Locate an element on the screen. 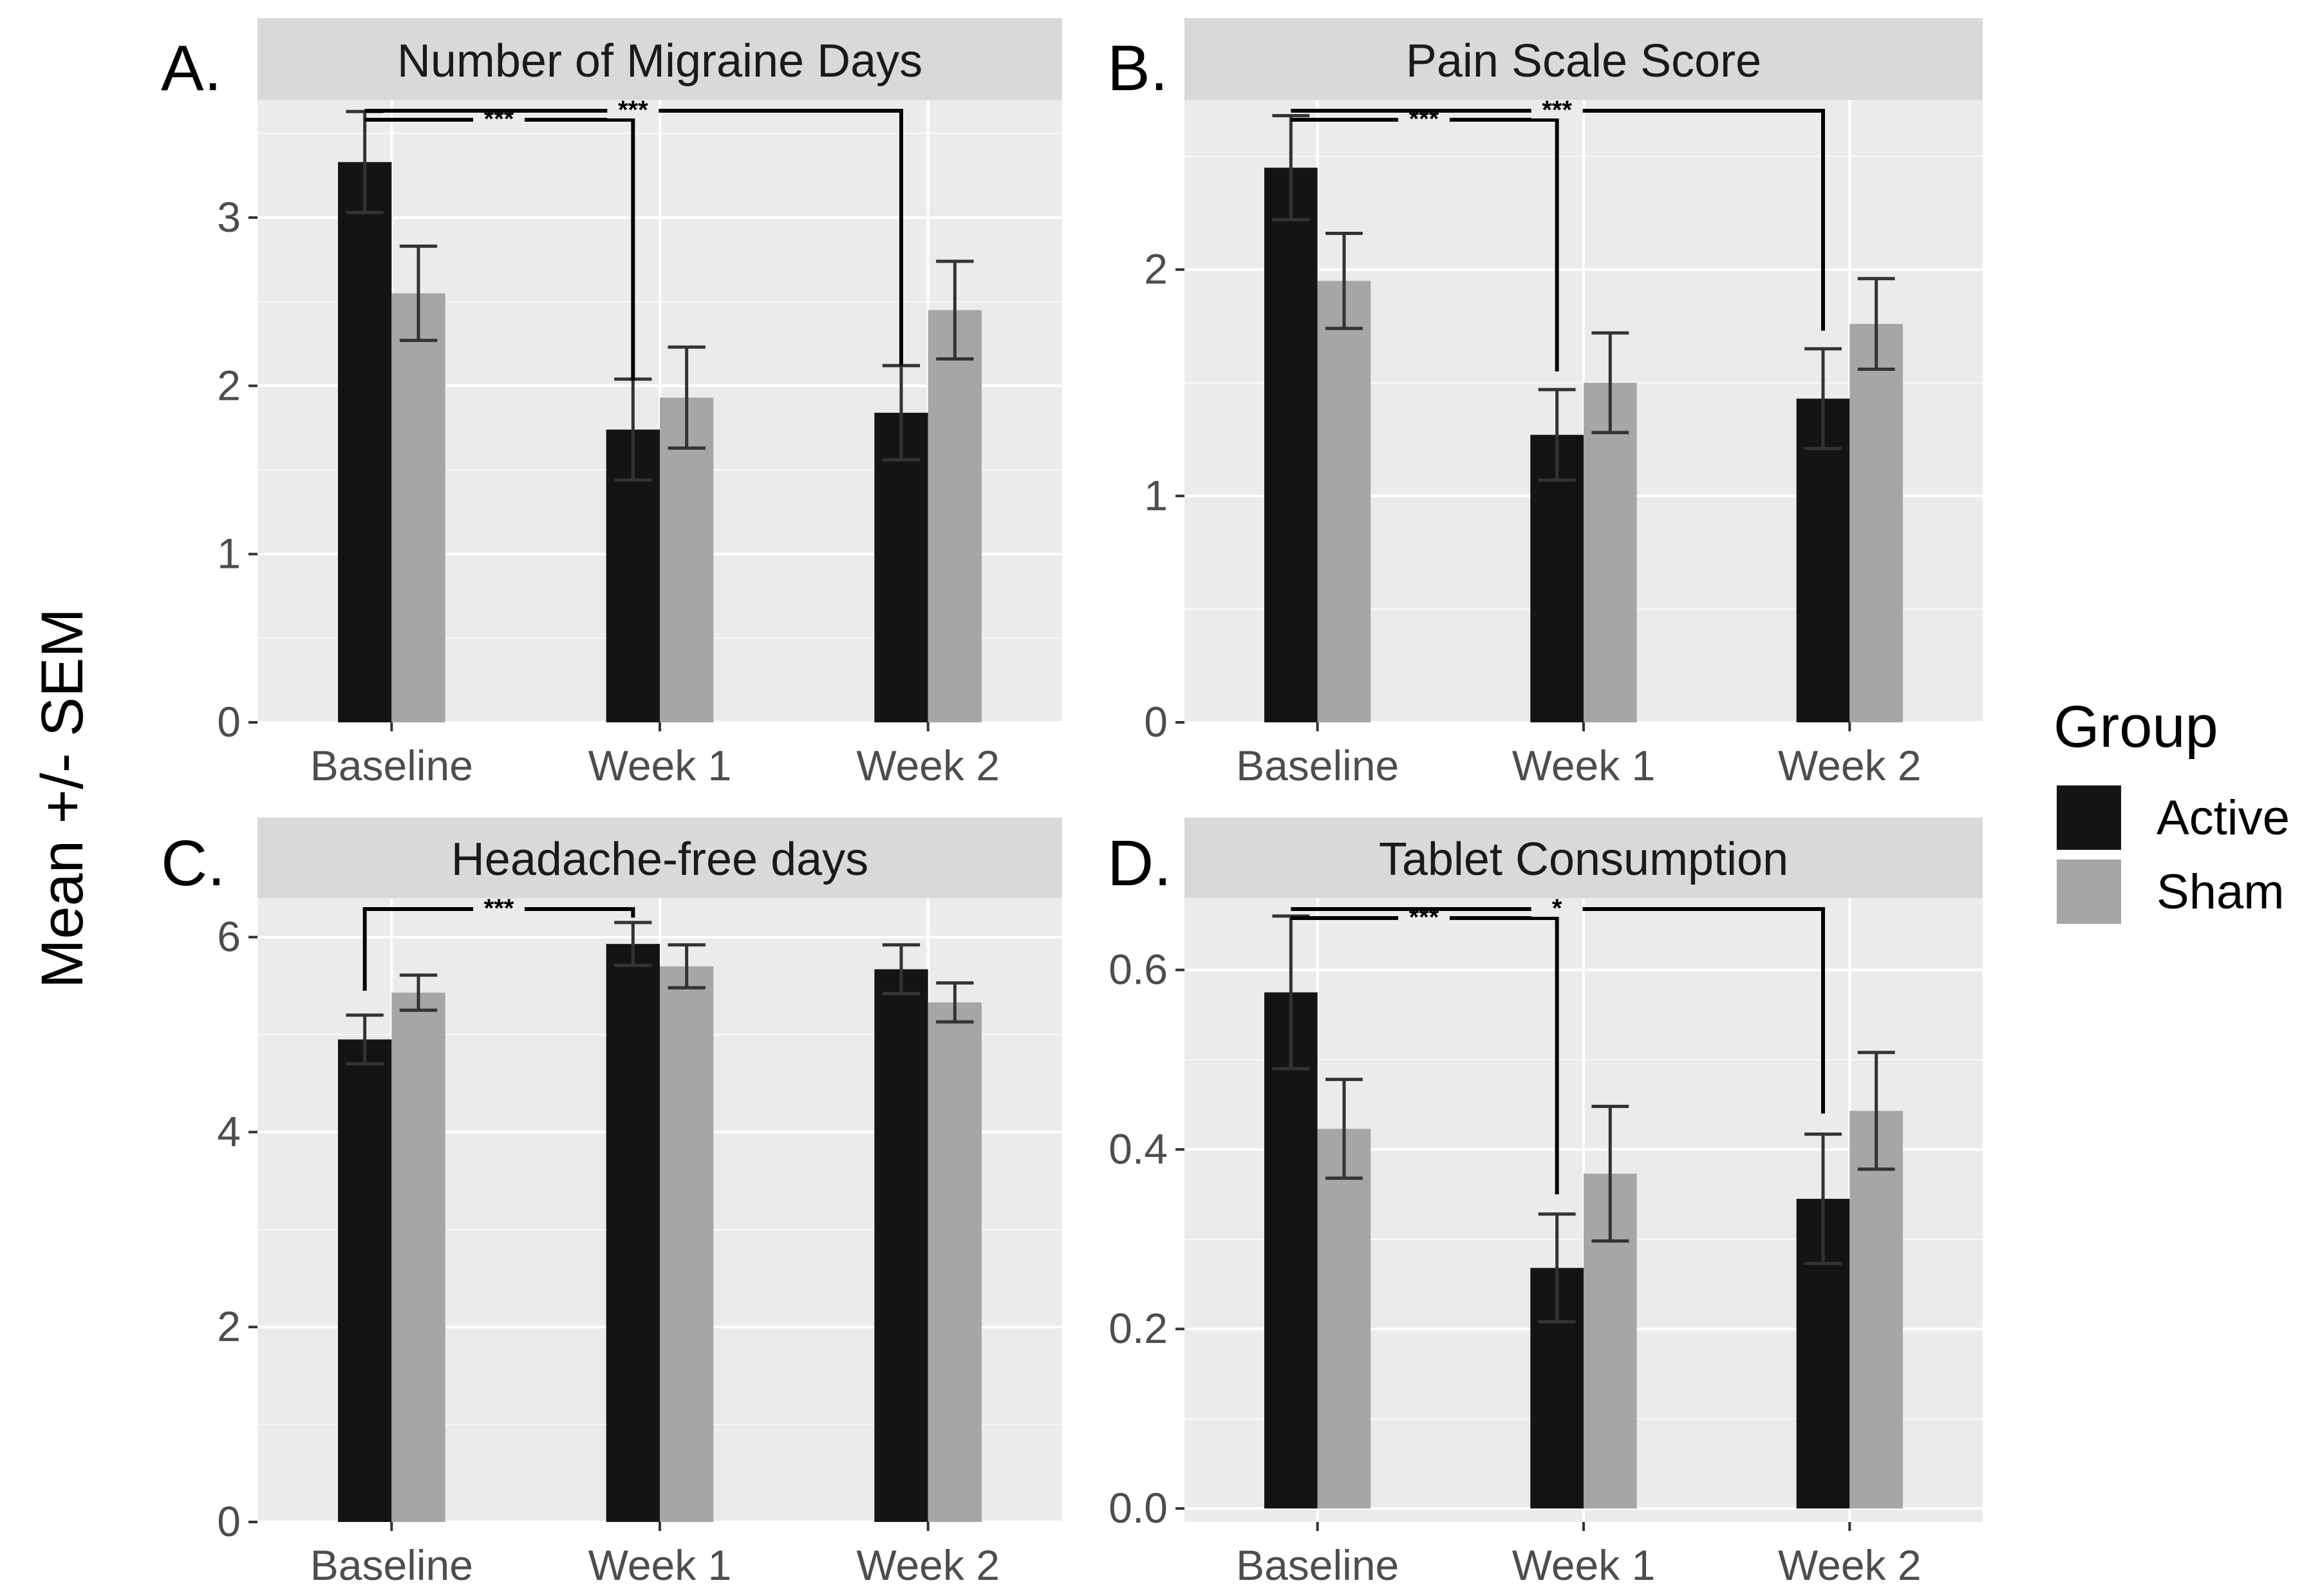 The height and width of the screenshot is (1596, 2311). y-tick-label: 0.0 is located at coordinates (1138, 1508).